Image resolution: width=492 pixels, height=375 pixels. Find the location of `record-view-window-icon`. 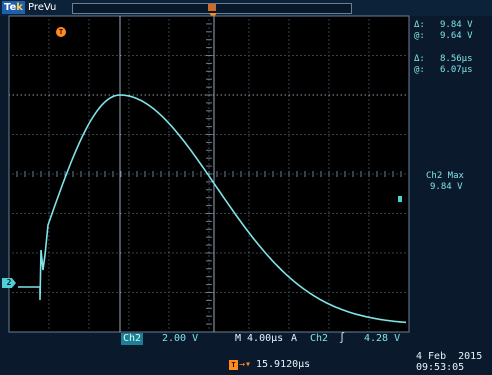

record-view-window-icon is located at coordinates (212, 7).